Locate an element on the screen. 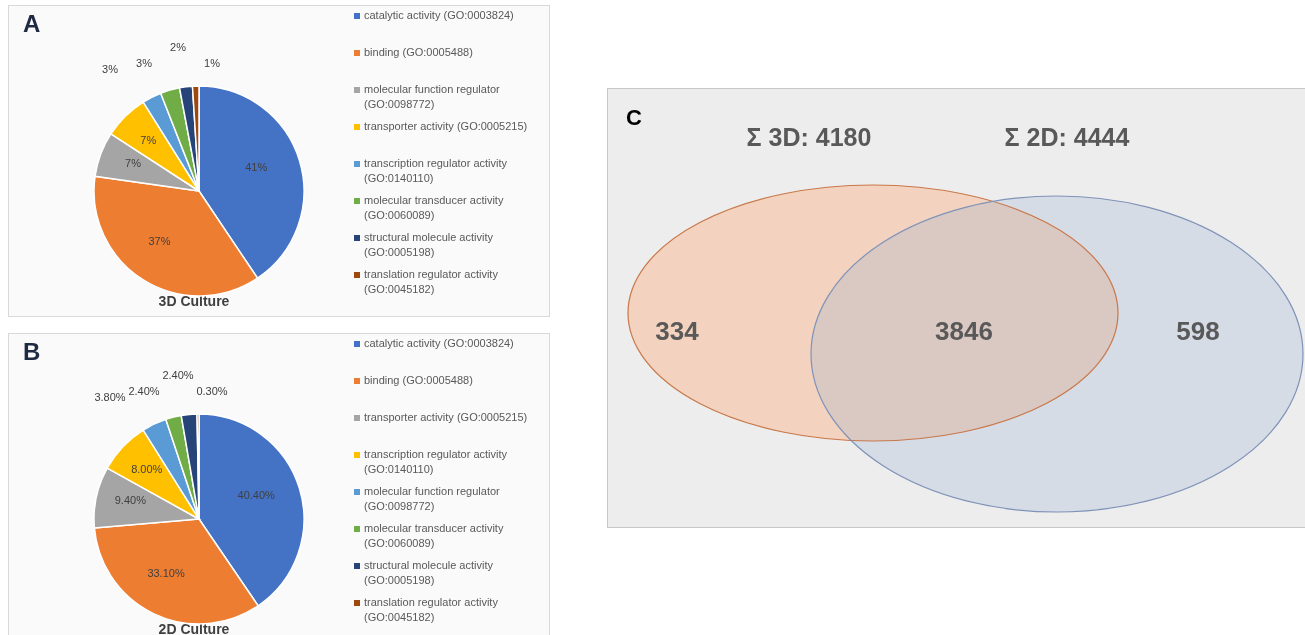  data-label: 334 is located at coordinates (677, 331).